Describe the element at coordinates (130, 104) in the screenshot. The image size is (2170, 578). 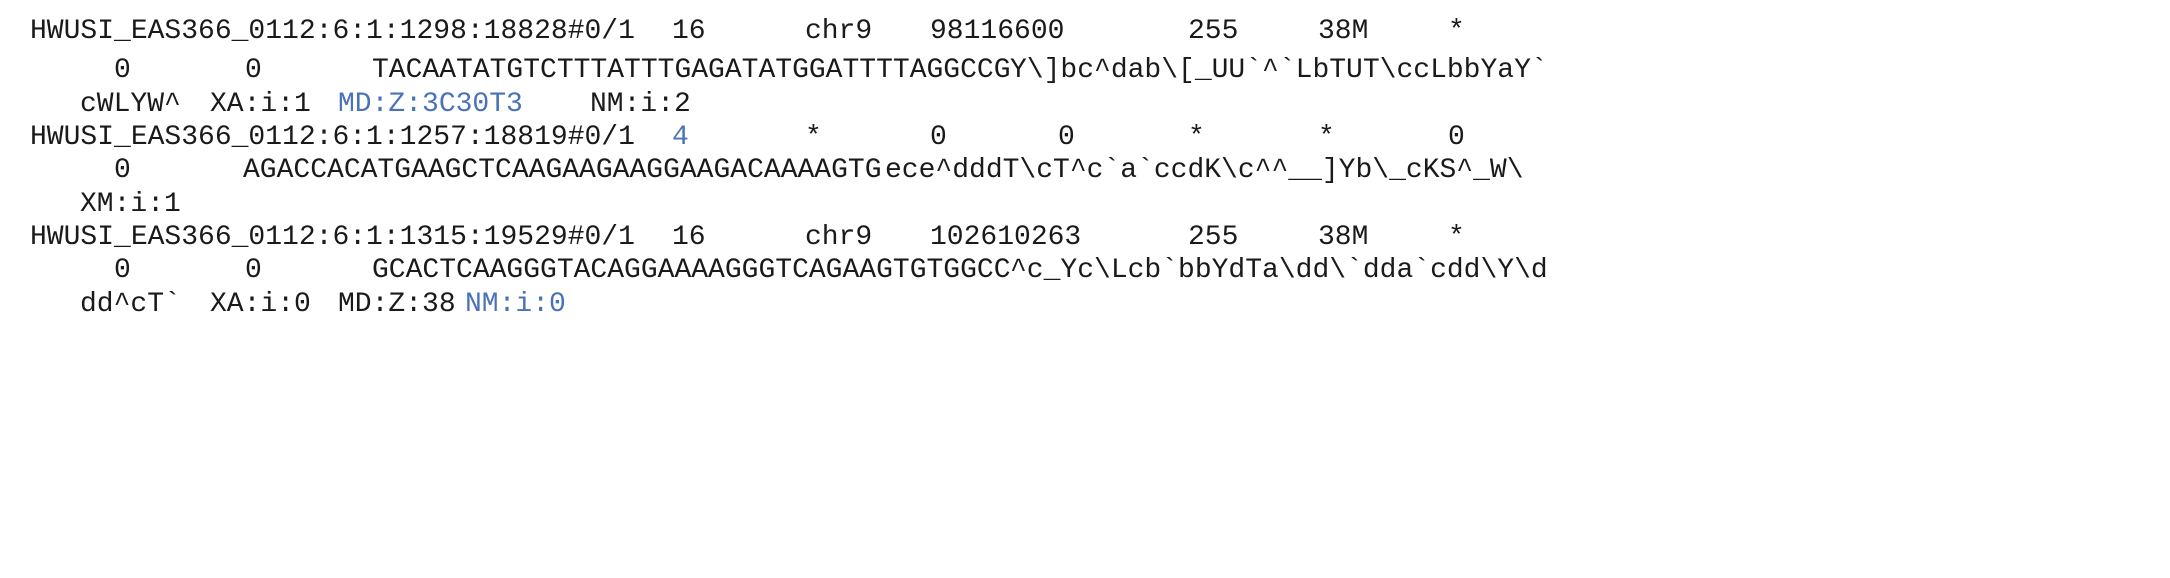
I see `record-1-qual-part2: cWLYW^` at that location.